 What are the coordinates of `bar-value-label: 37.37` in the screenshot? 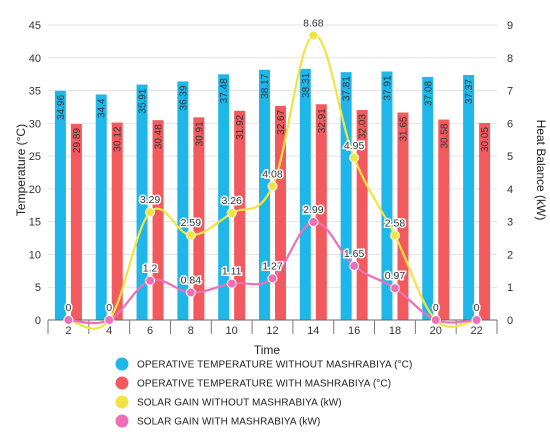 It's located at (469, 91).